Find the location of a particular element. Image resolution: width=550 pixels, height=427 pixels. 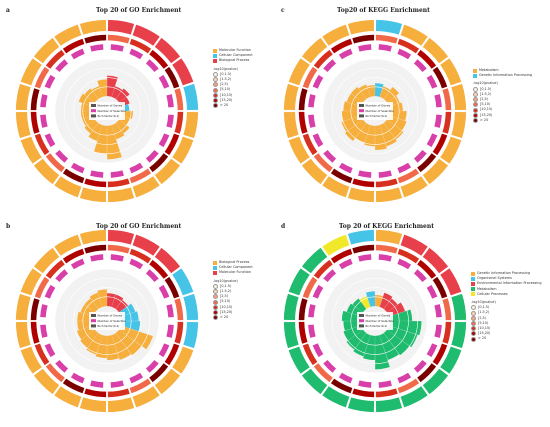

legend-label: Cellular Component is located at coordinates (236, 55).